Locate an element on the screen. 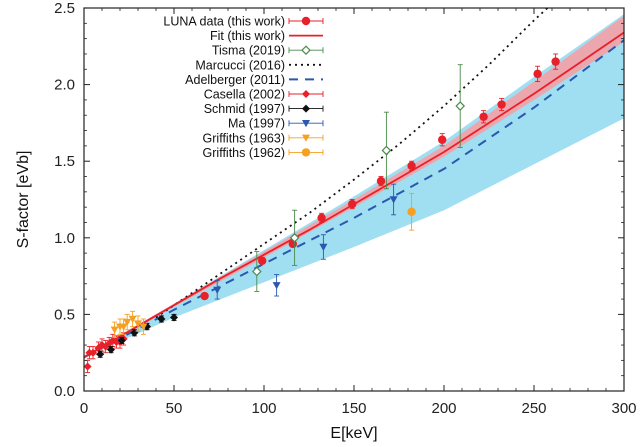  legend-entry-marcucci: Marcucci (2016) is located at coordinates (259, 65).